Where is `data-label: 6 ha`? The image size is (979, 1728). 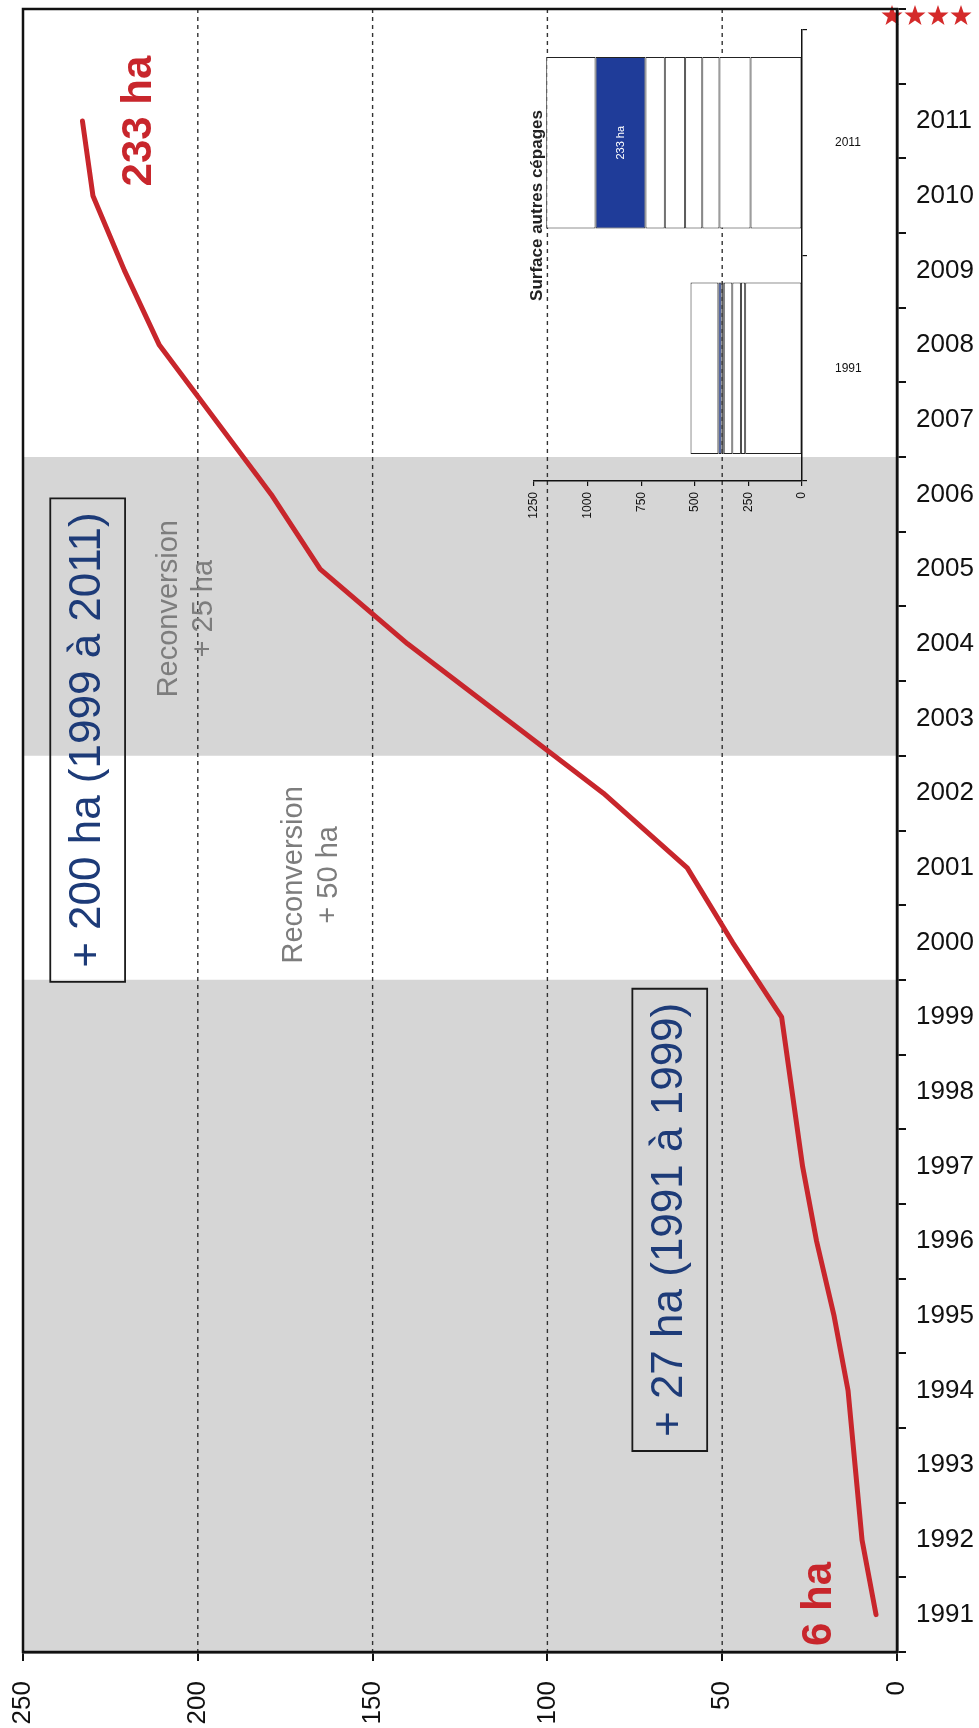 data-label: 6 ha is located at coordinates (816, 1603).